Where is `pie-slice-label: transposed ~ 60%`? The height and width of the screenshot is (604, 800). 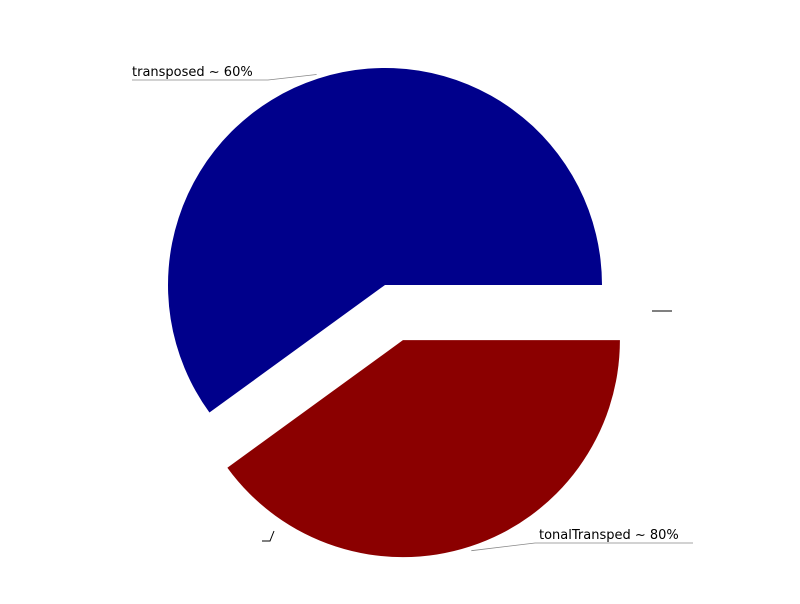 pie-slice-label: transposed ~ 60% is located at coordinates (192, 72).